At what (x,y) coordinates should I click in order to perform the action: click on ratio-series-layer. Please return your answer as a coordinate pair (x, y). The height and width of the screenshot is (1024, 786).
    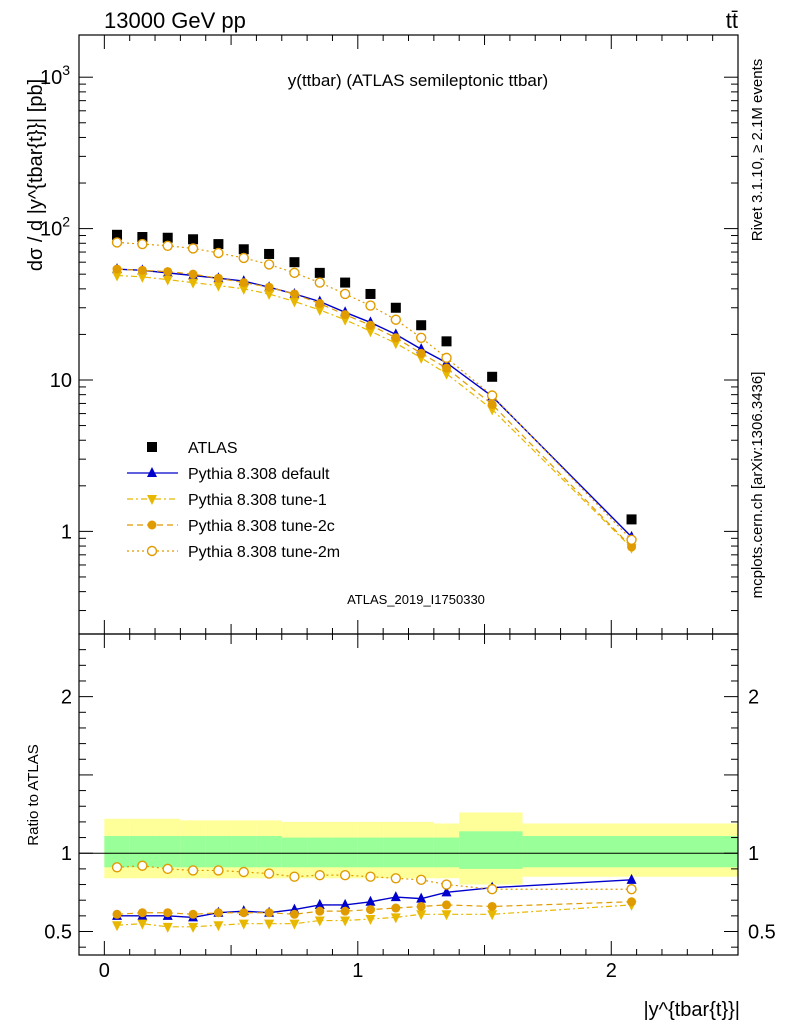
    Looking at the image, I should click on (374, 896).